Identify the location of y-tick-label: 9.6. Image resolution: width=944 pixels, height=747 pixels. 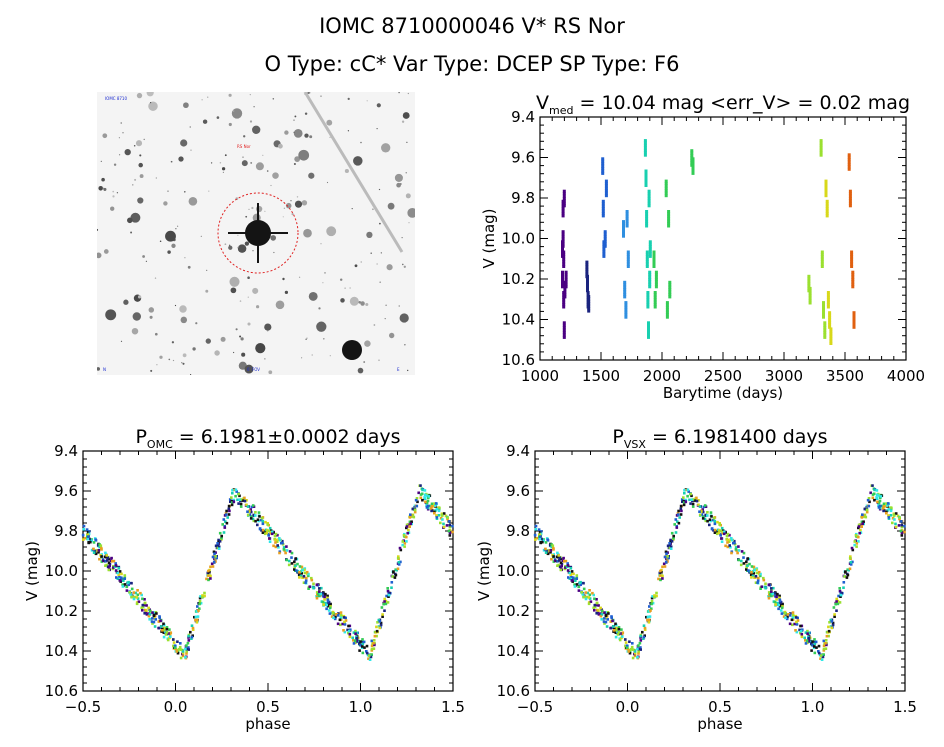
(518, 491).